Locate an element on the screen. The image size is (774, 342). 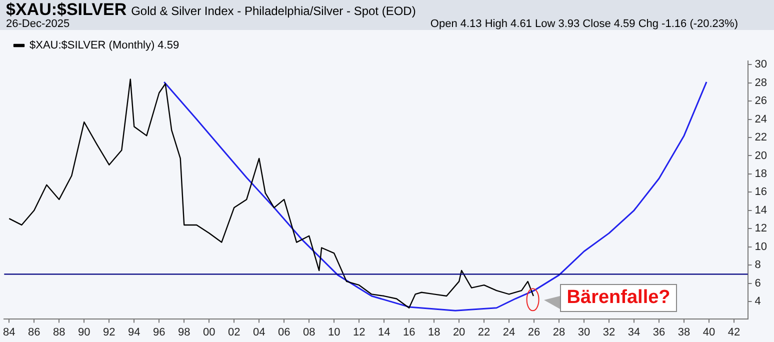
legend-label: $XAU:$SILVER (Monthly) 4.59 is located at coordinates (105, 46).